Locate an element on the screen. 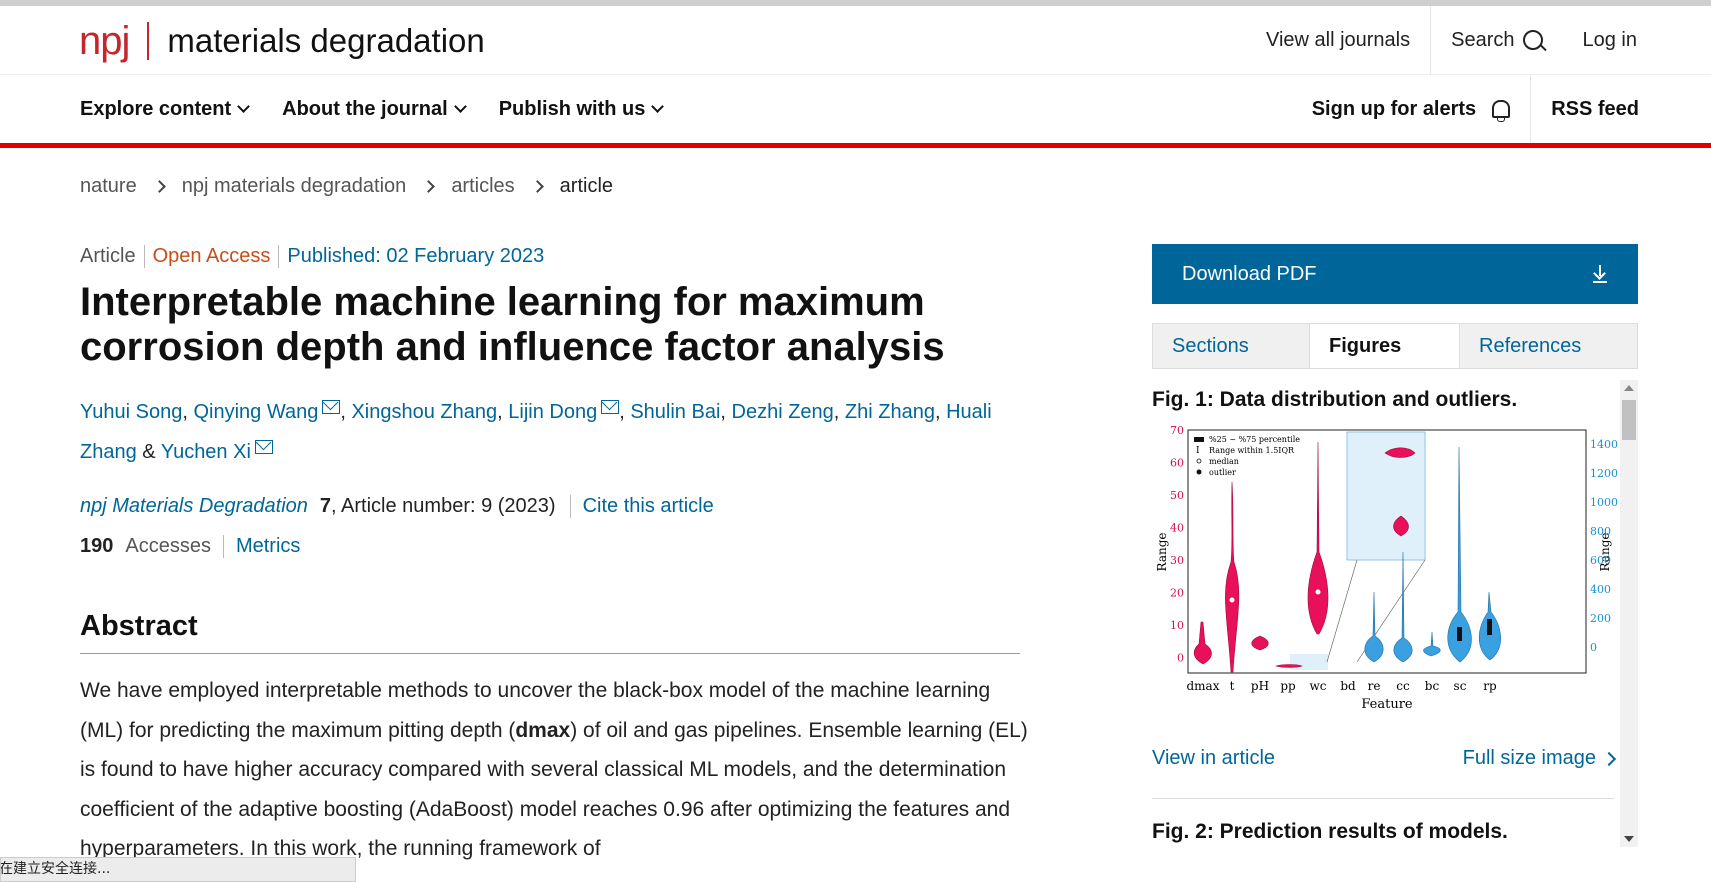  logo-divider is located at coordinates (148, 41).